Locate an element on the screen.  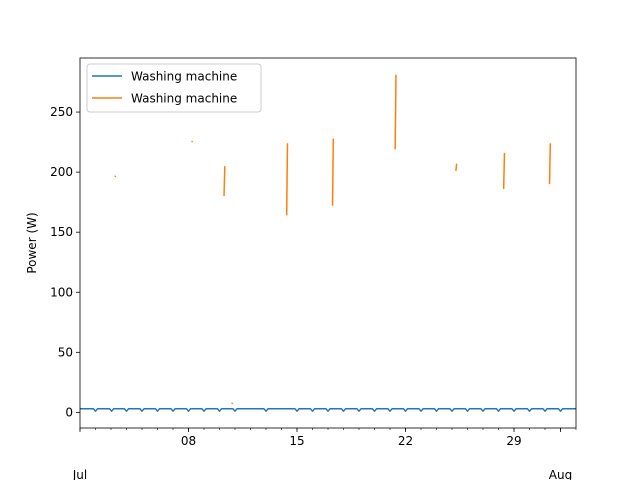
legend-box is located at coordinates (174, 88).